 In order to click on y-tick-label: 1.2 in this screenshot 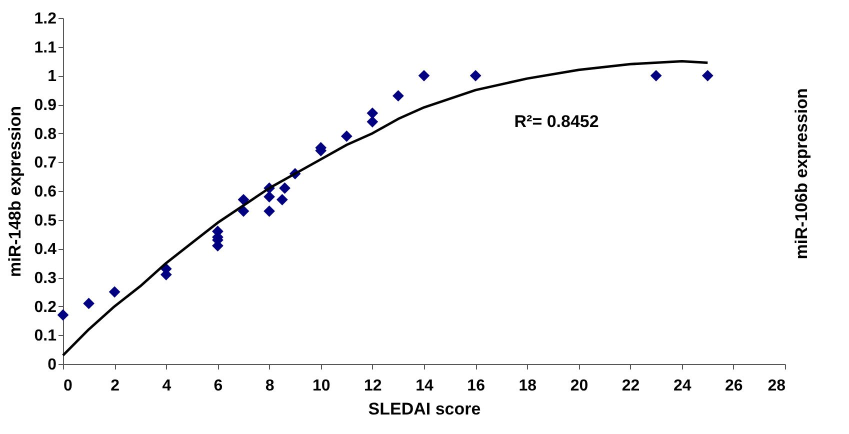, I will do `click(45, 19)`.